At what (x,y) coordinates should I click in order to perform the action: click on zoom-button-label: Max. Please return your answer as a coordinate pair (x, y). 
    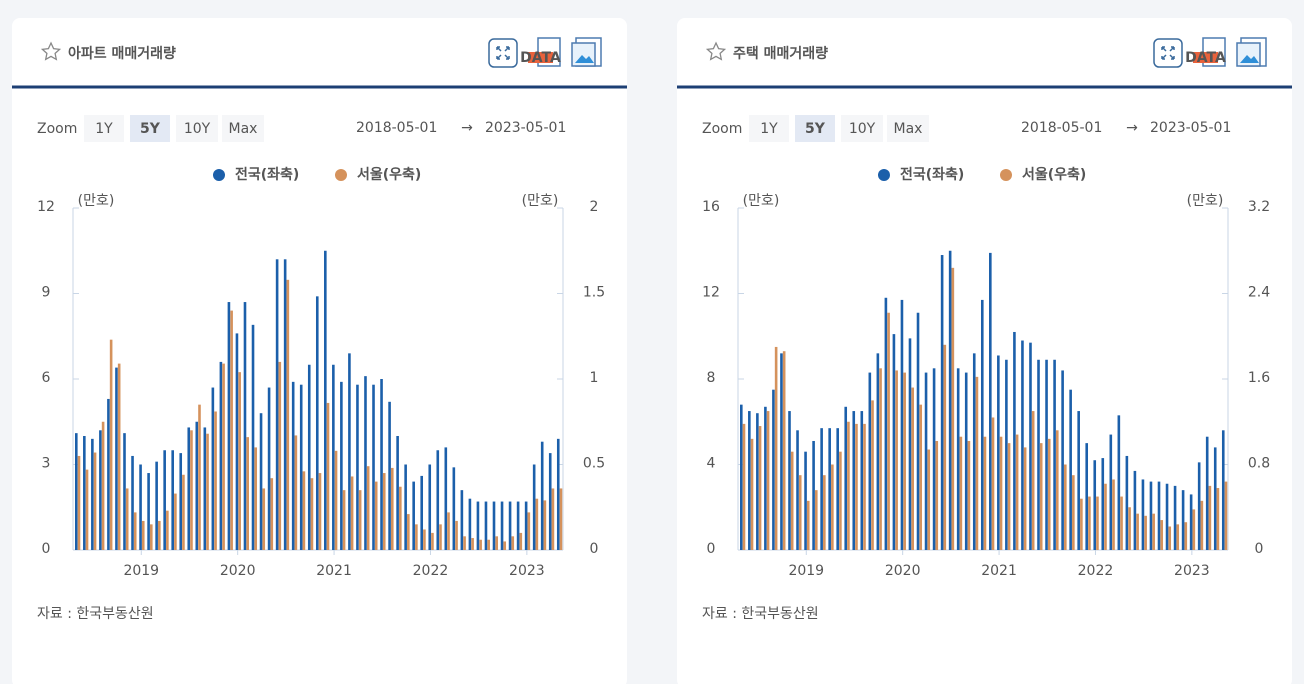
    Looking at the image, I should click on (243, 129).